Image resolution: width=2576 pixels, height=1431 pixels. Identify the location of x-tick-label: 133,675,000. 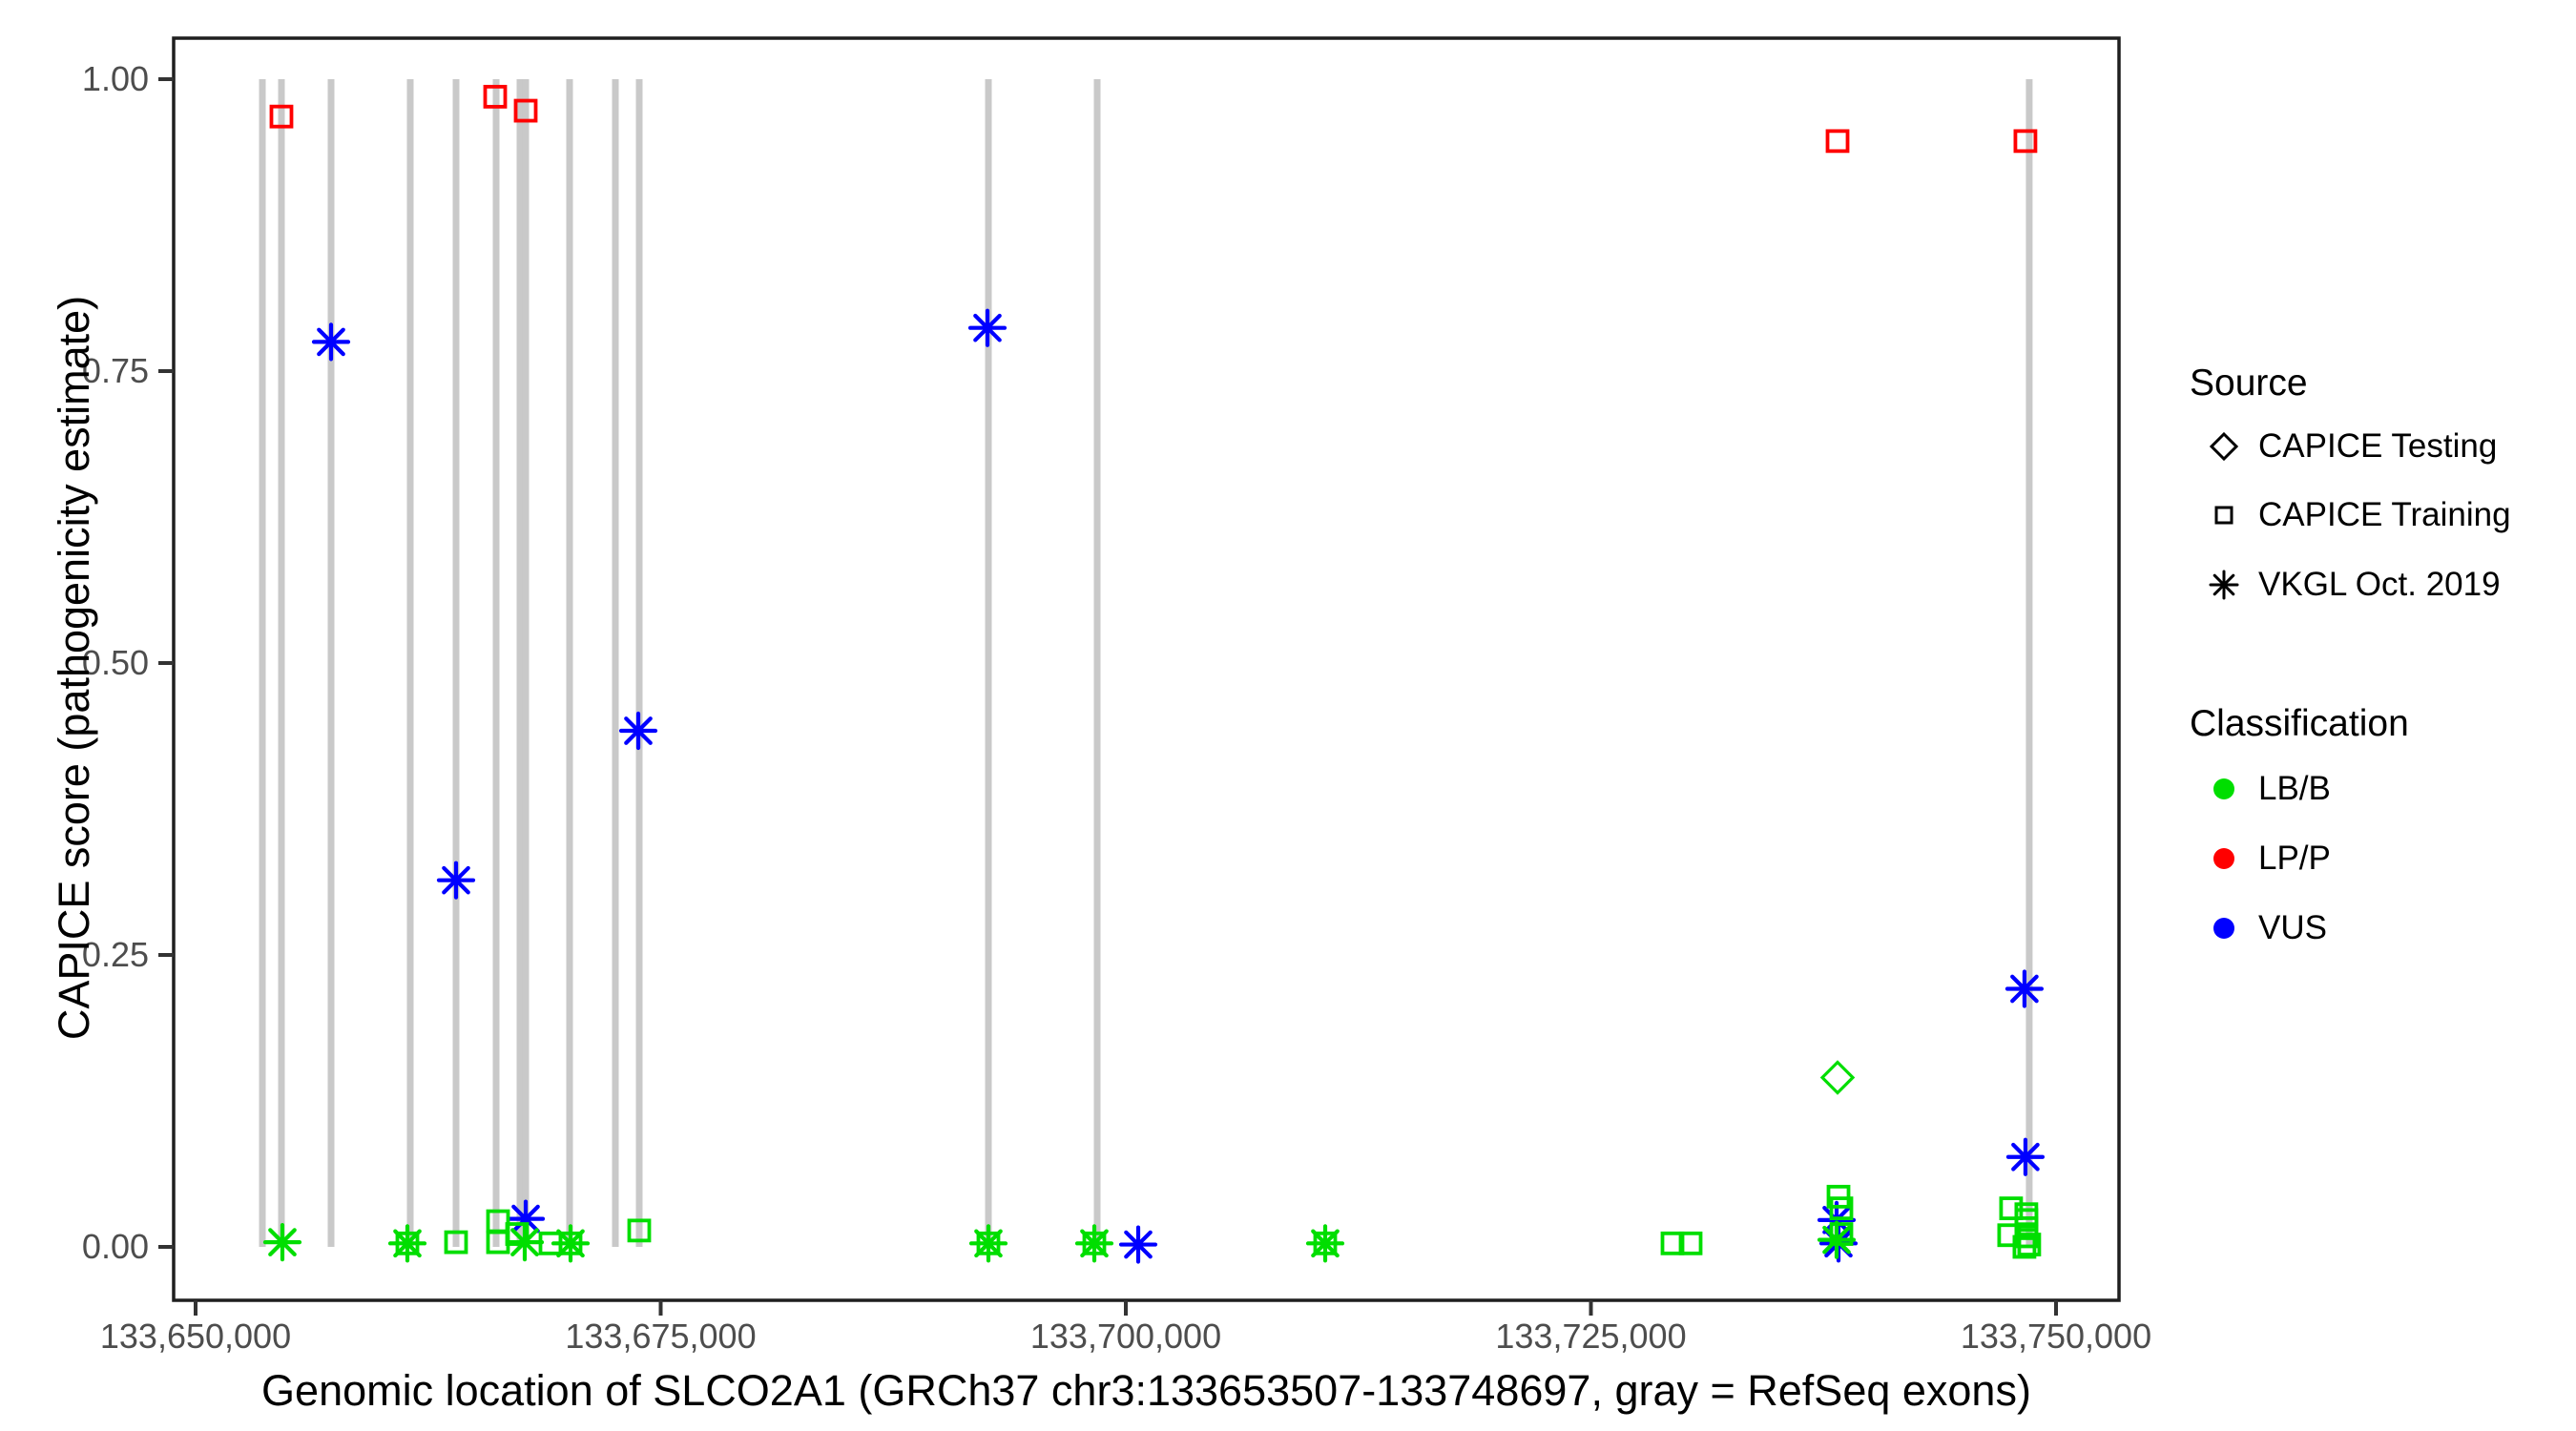
(660, 1336).